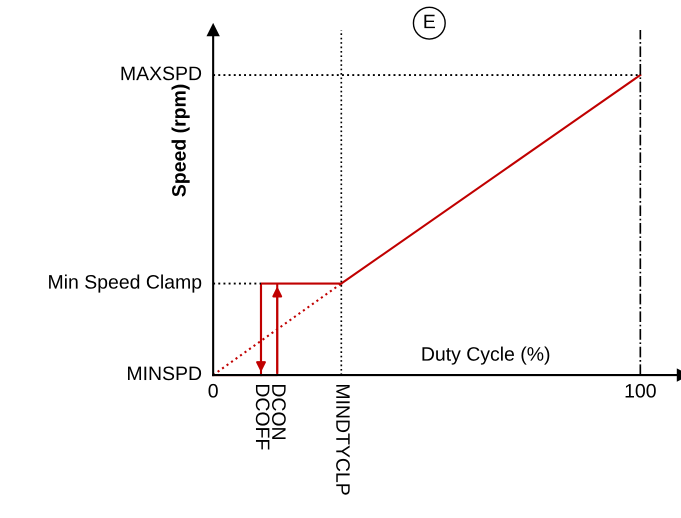 This screenshot has height=518, width=681. I want to click on annotation: DCOFF, so click(263, 417).